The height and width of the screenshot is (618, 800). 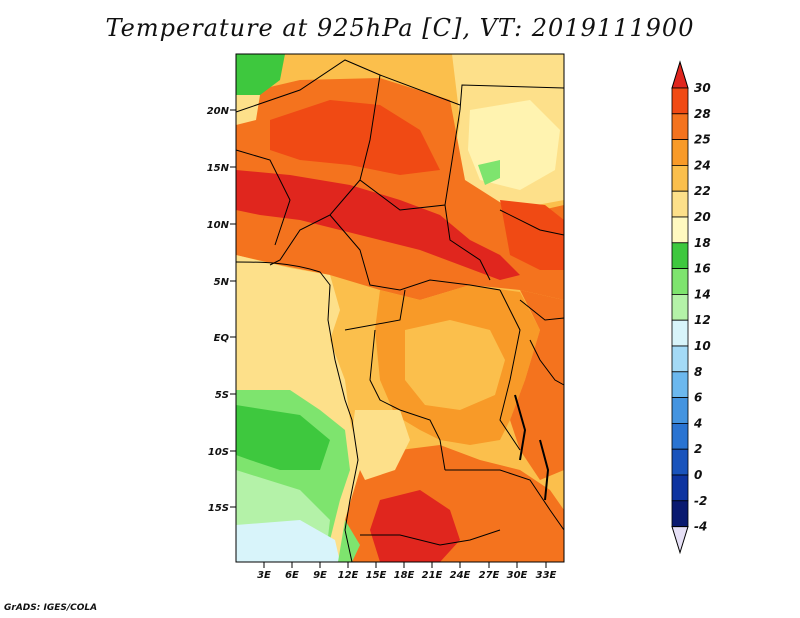 I want to click on field-namibia-green, so click(x=349, y=541).